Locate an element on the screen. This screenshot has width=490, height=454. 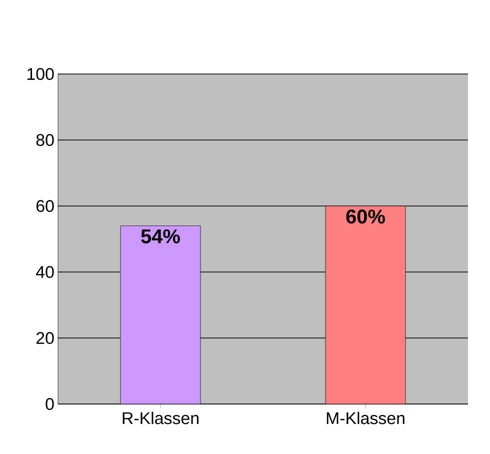
data-label: 60% is located at coordinates (365, 217).